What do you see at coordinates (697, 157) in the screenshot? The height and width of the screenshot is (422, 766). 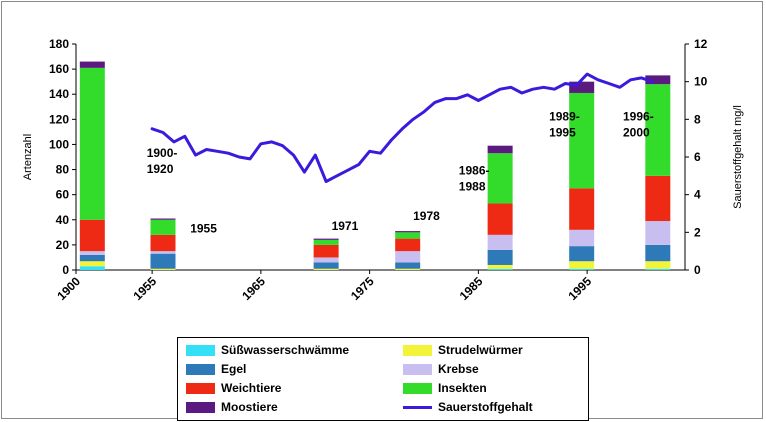 I see `right-tick-label: 6` at bounding box center [697, 157].